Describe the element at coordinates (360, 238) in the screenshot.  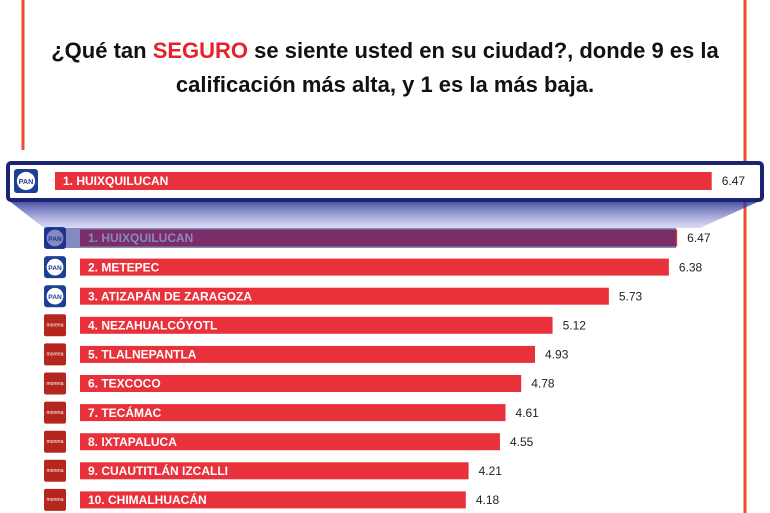
I see `zoom-overlay` at that location.